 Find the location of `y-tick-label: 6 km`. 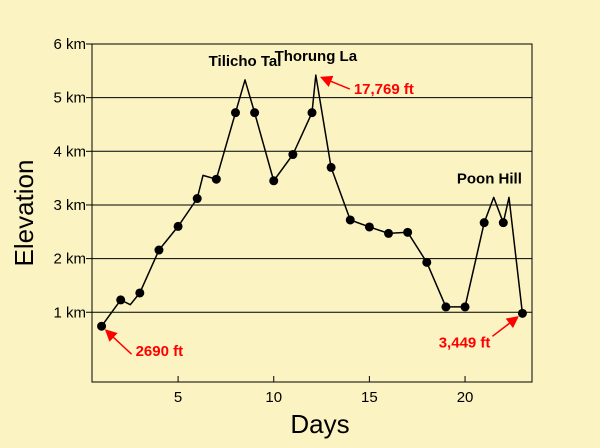

y-tick-label: 6 km is located at coordinates (69, 44).